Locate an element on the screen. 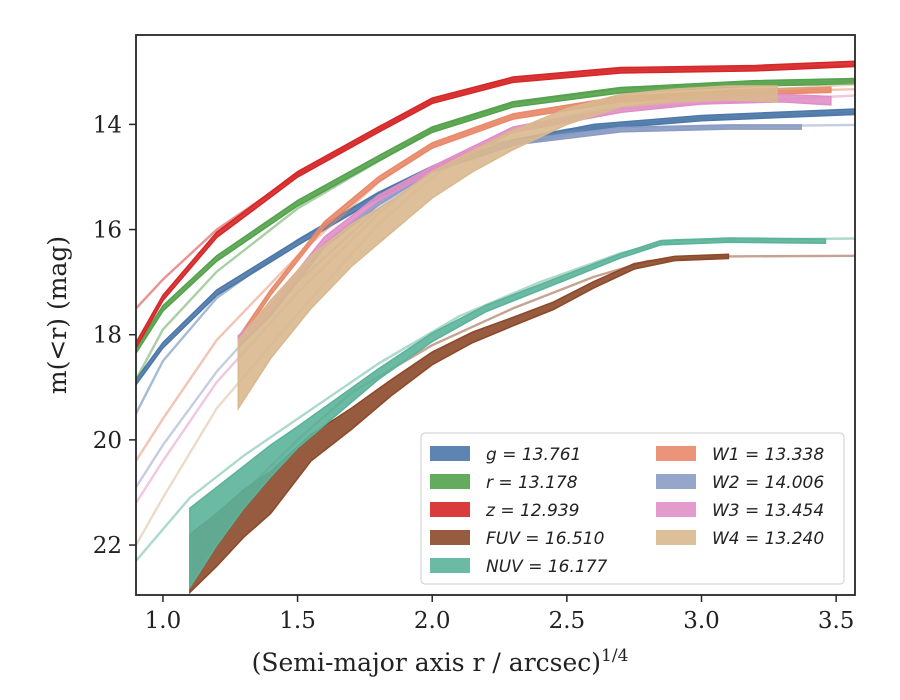 The image size is (900, 700). y-tick-label: 22 is located at coordinates (107, 546).